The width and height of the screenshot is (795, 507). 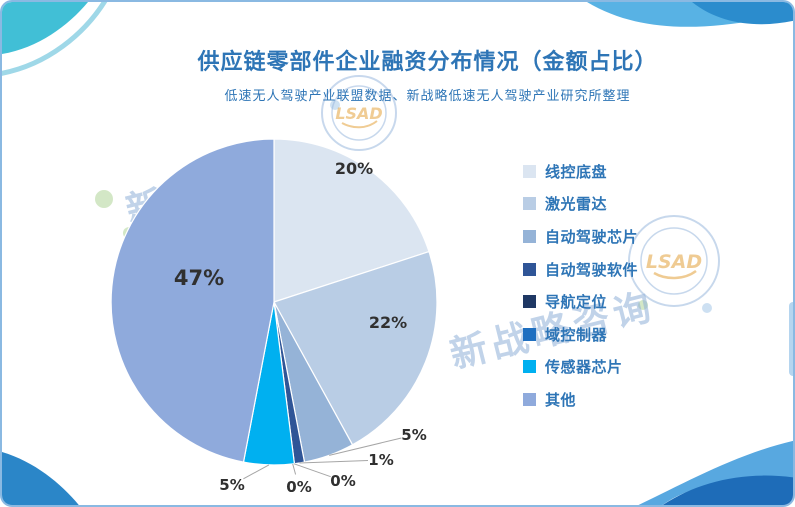 I want to click on decor-wave-bottom-left, so click(x=40, y=478).